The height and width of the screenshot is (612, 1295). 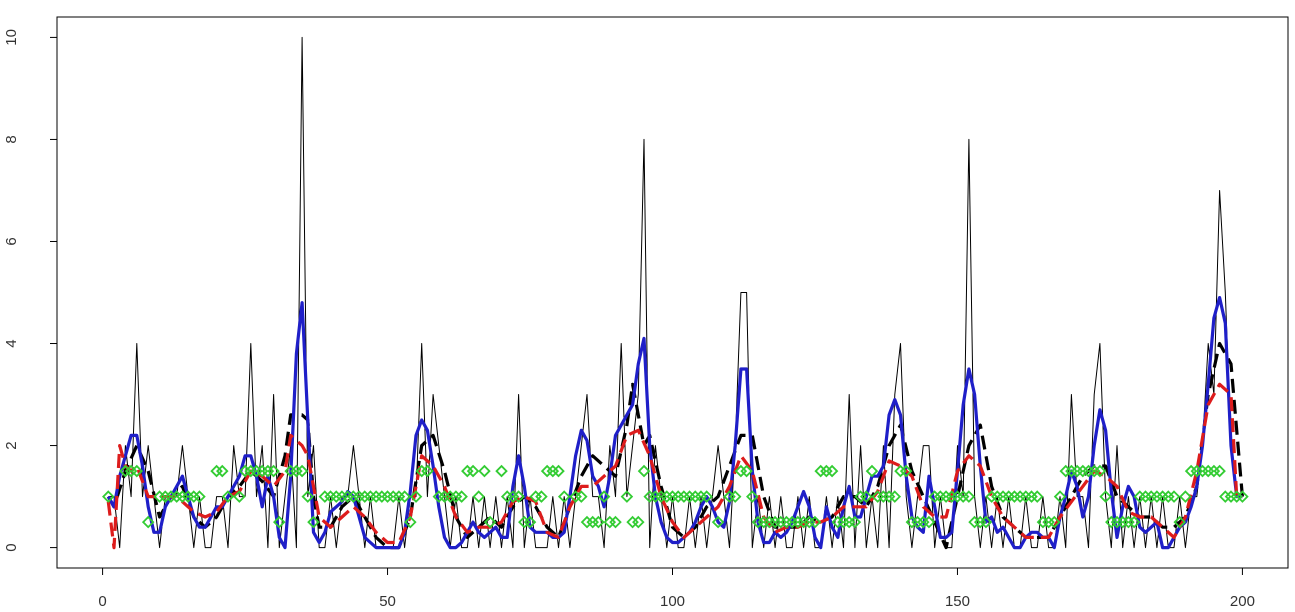 I want to click on y-tick-label: 6, so click(x=11, y=241).